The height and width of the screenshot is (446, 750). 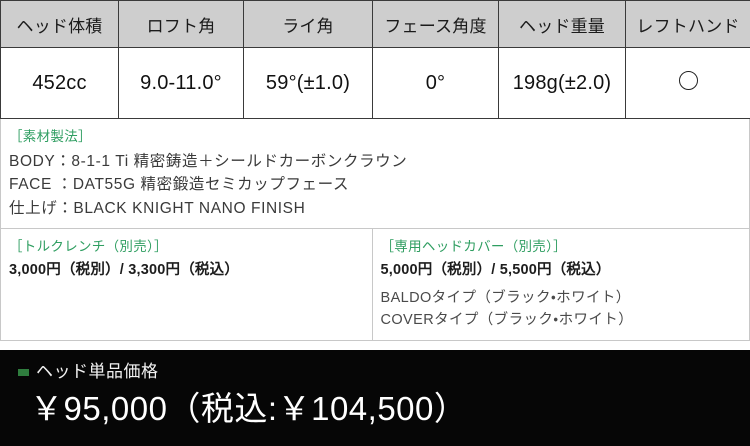 What do you see at coordinates (181, 83) in the screenshot?
I see `value-loft-angle: 9.0-11.0°` at bounding box center [181, 83].